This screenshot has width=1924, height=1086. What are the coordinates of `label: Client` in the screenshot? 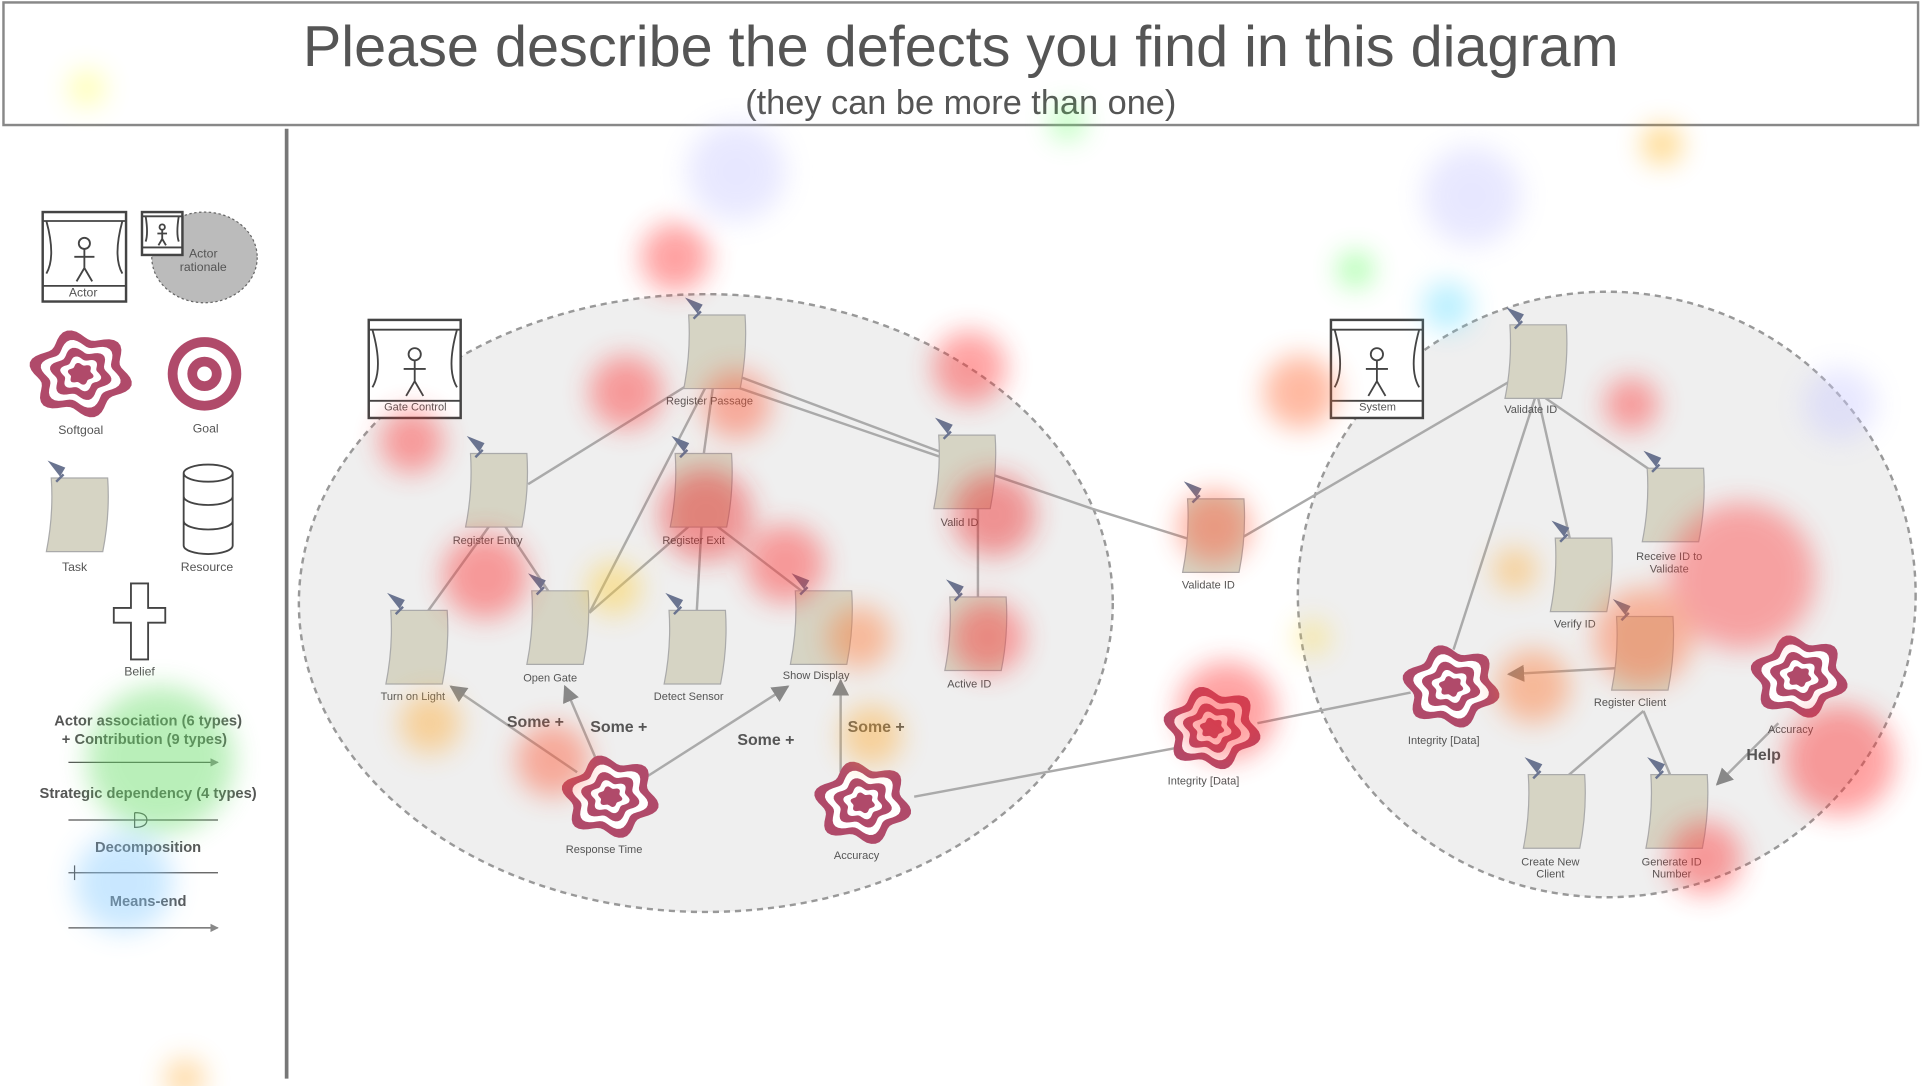 It's located at (1550, 875).